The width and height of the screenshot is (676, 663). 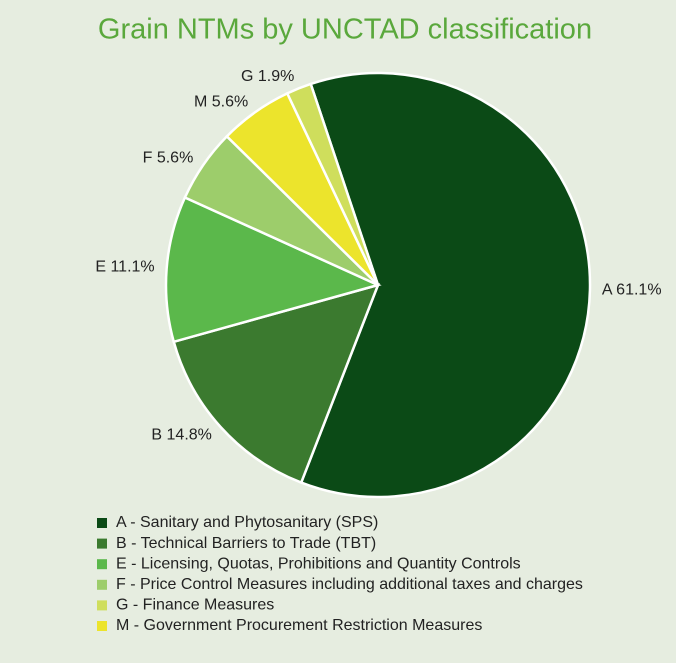 I want to click on legend-label: G - Finance Measures, so click(x=195, y=605).